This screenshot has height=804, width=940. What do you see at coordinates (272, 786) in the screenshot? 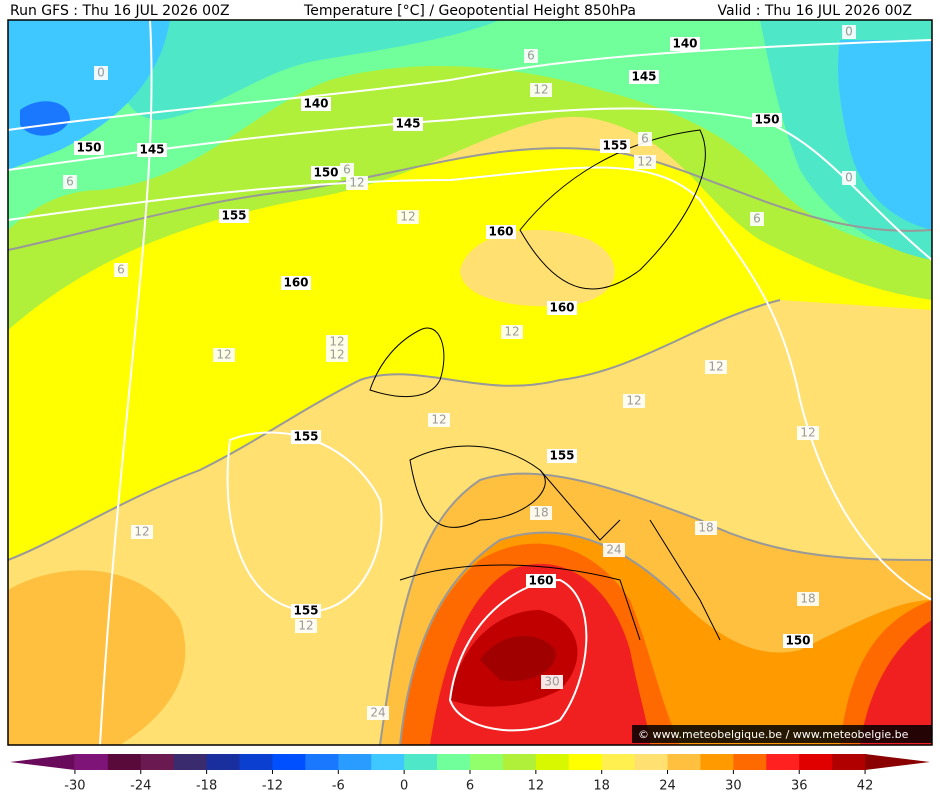
I see `colorbar-tick-label: -12` at bounding box center [272, 786].